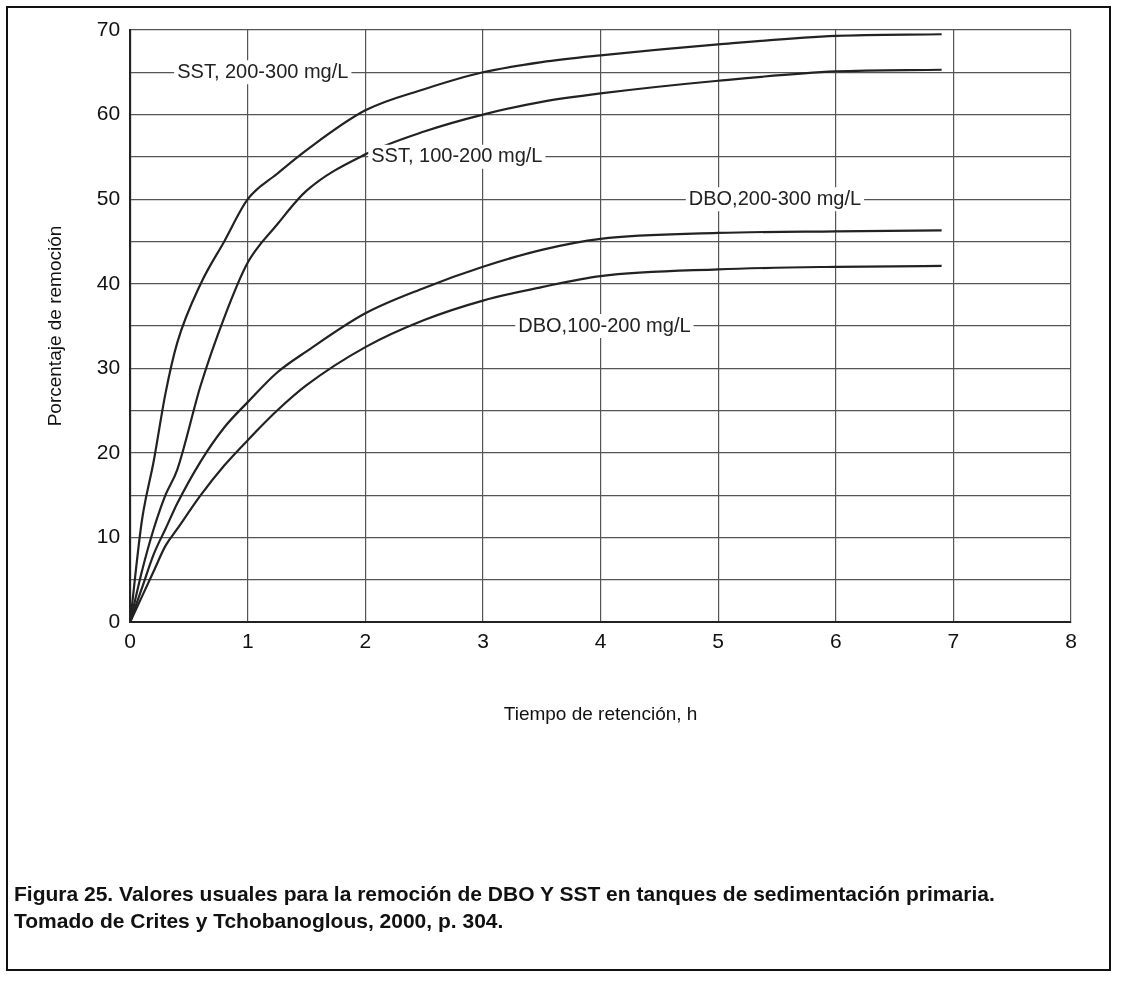 This screenshot has height=992, width=1121. Describe the element at coordinates (835, 641) in the screenshot. I see `x-tick-label: 6` at that location.